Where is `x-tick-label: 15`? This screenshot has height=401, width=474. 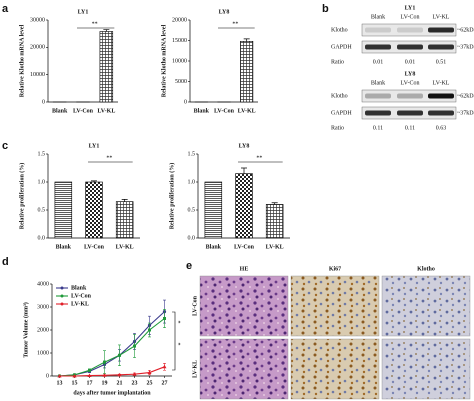 x-tick-label: 15 is located at coordinates (75, 383).